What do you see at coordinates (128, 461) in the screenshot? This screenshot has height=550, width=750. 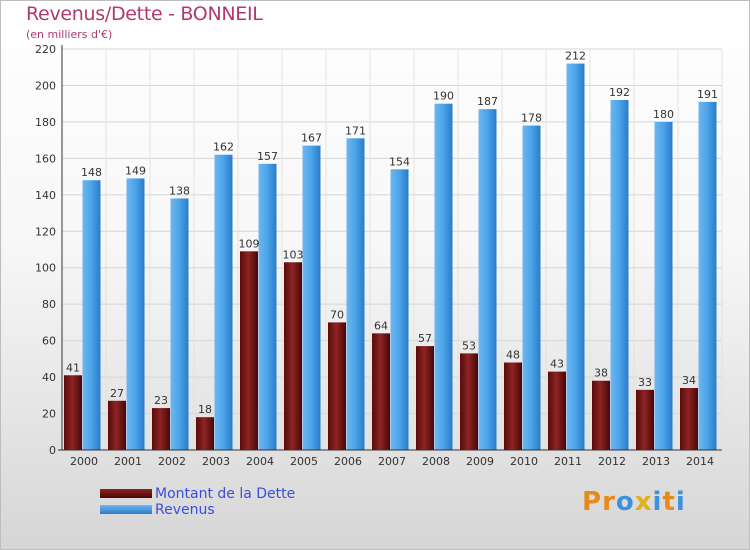 I see `x-tick-label: 2001` at bounding box center [128, 461].